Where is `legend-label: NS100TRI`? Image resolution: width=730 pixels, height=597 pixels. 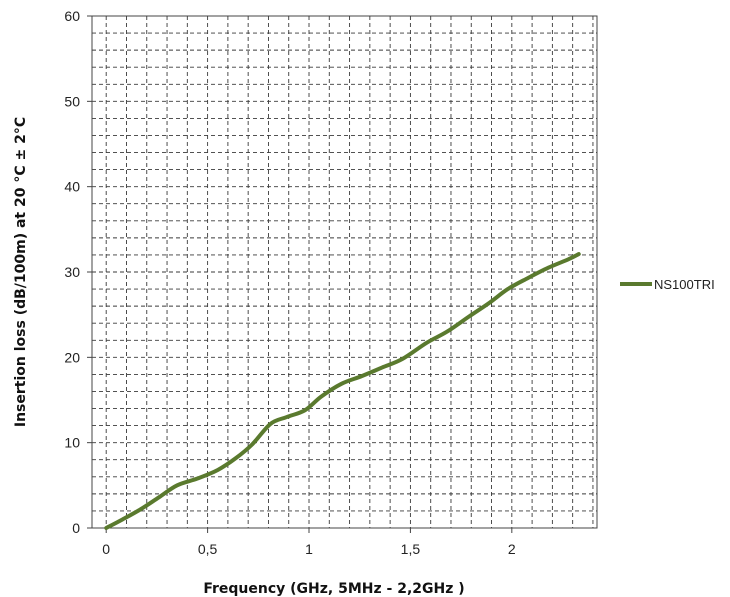
legend-label: NS100TRI is located at coordinates (684, 284).